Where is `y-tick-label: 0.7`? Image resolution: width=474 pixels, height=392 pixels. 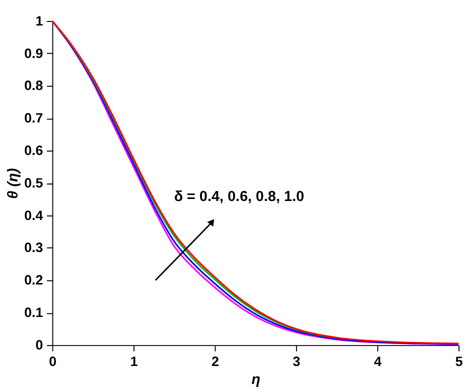 y-tick-label: 0.7 is located at coordinates (34, 118).